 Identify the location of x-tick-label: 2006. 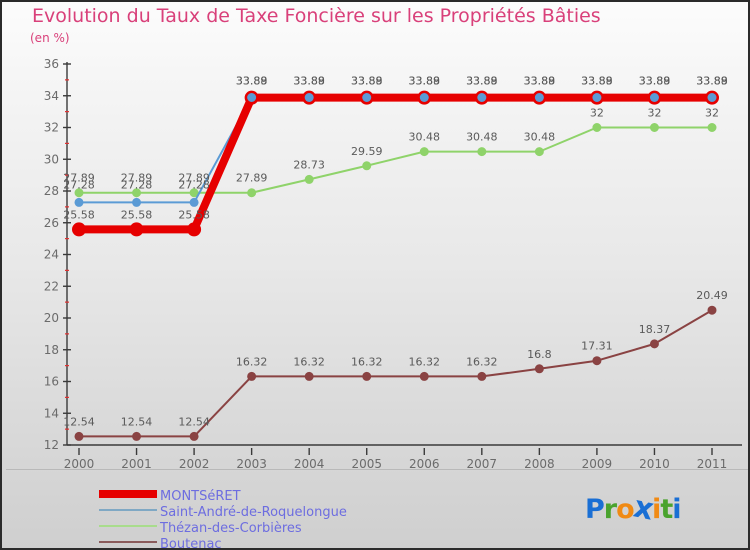
(424, 464).